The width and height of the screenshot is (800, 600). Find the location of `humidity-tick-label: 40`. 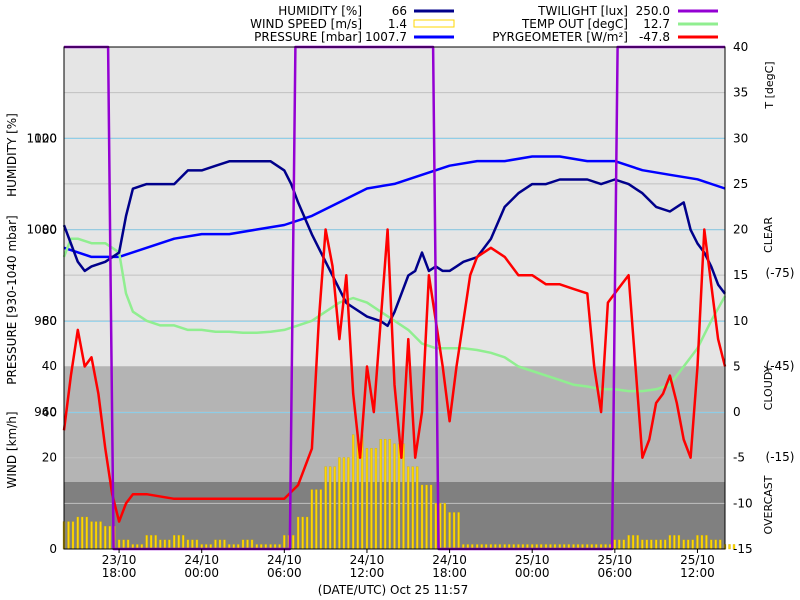

humidity-tick-label: 40 is located at coordinates (49, 413).